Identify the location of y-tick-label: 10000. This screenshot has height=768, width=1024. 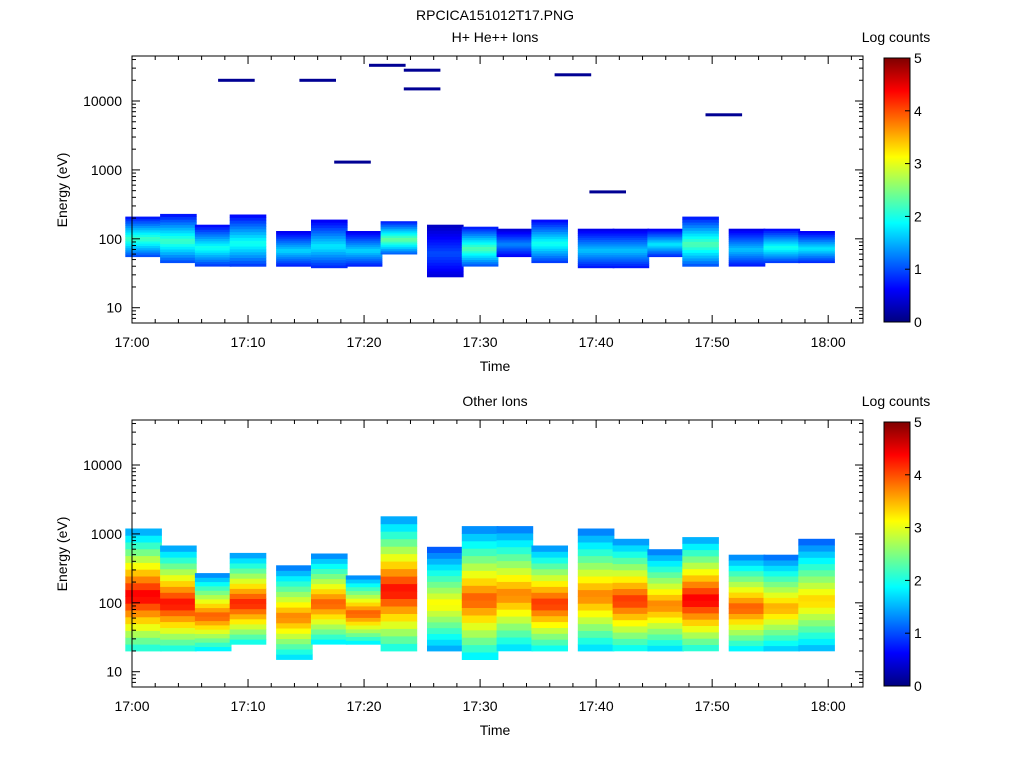
(102, 465).